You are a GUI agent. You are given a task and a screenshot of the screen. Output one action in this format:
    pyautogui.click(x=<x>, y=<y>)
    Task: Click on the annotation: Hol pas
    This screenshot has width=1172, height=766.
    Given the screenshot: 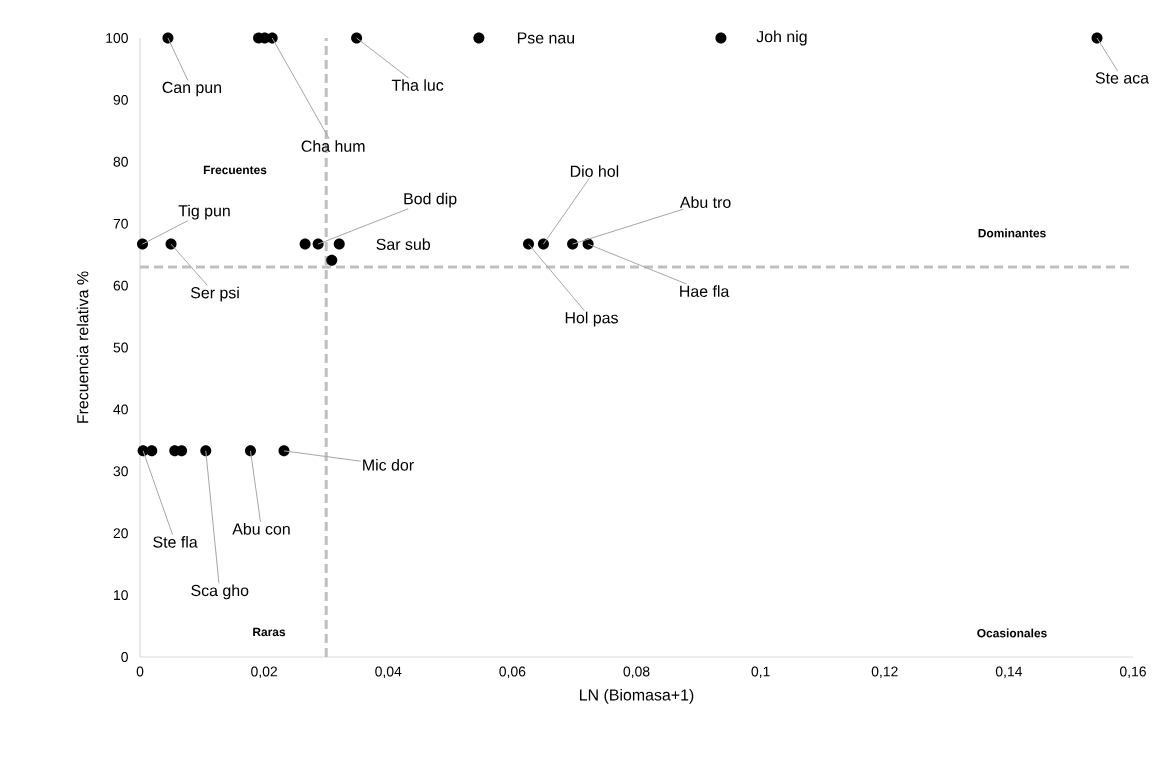 What is the action you would take?
    pyautogui.click(x=591, y=319)
    